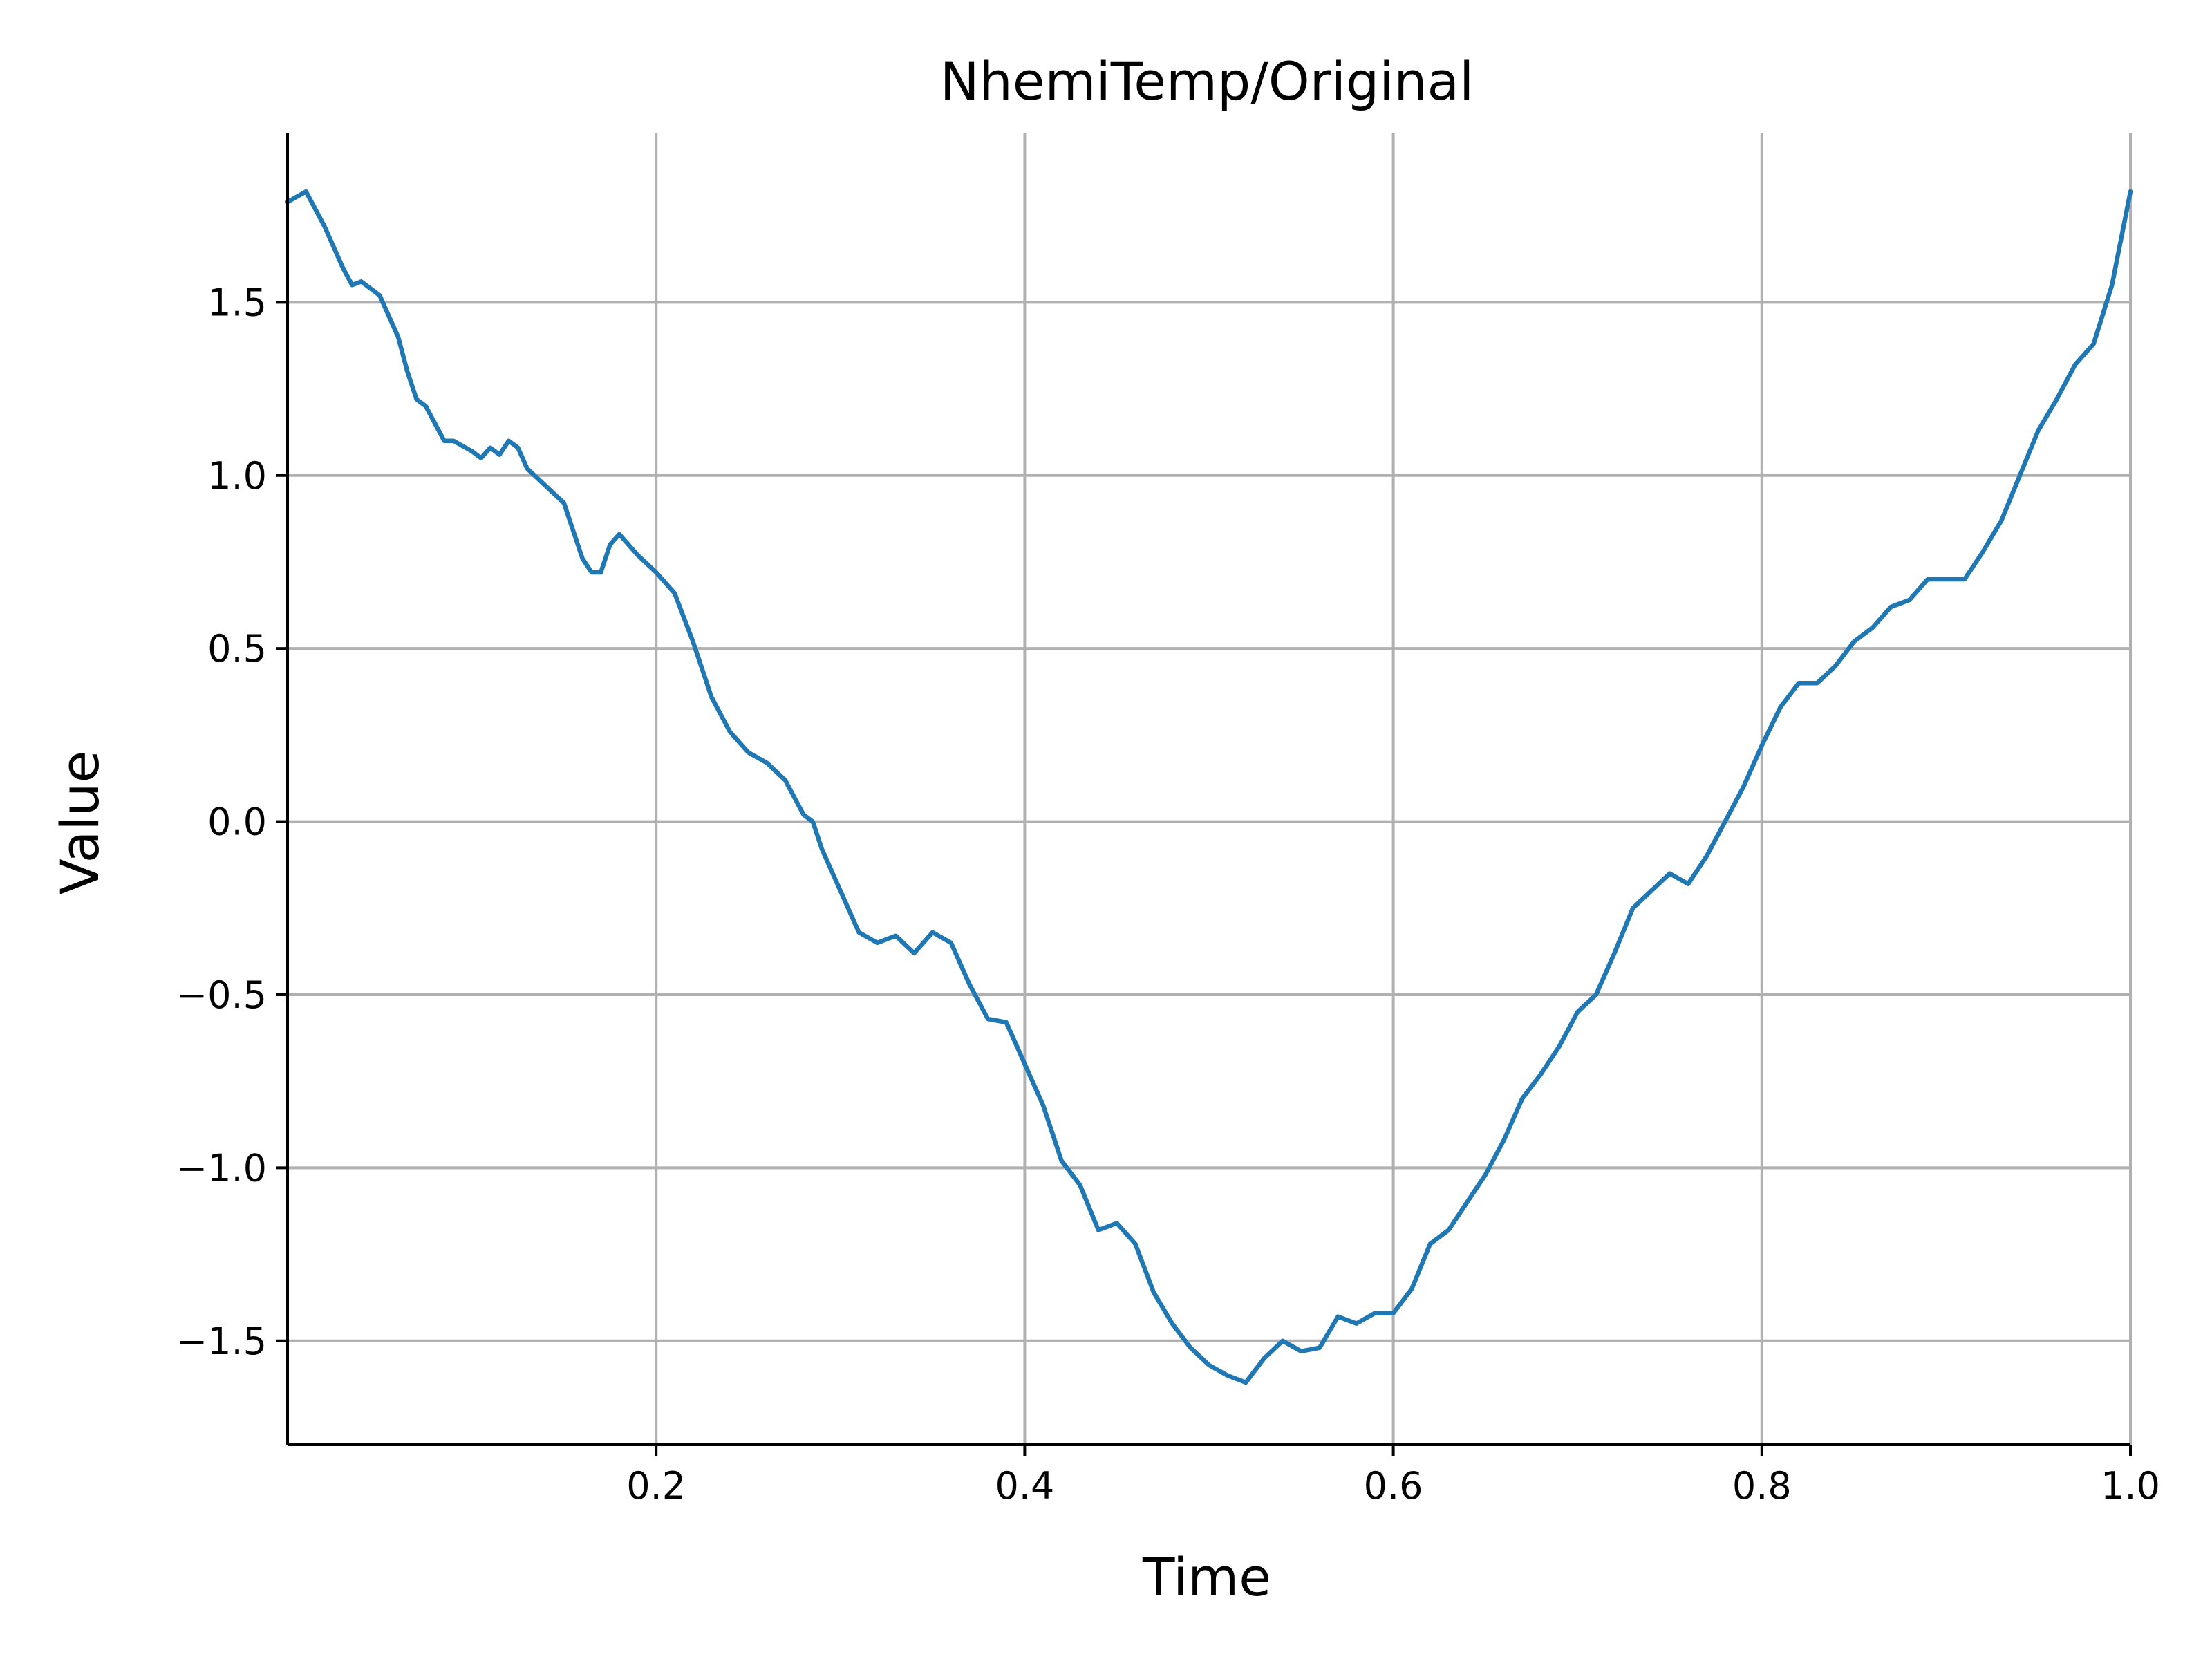 This screenshot has height=1659, width=2212. What do you see at coordinates (237, 822) in the screenshot?
I see `y-tick-label: 0.0` at bounding box center [237, 822].